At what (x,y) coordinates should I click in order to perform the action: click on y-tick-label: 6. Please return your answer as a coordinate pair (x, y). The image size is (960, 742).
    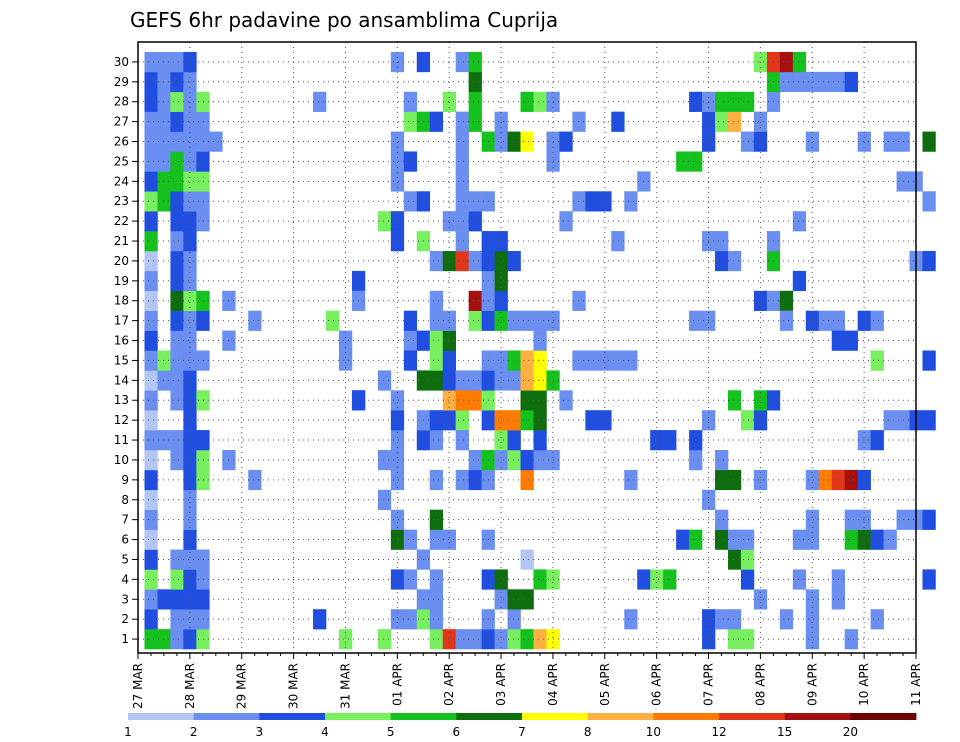
    Looking at the image, I should click on (125, 540).